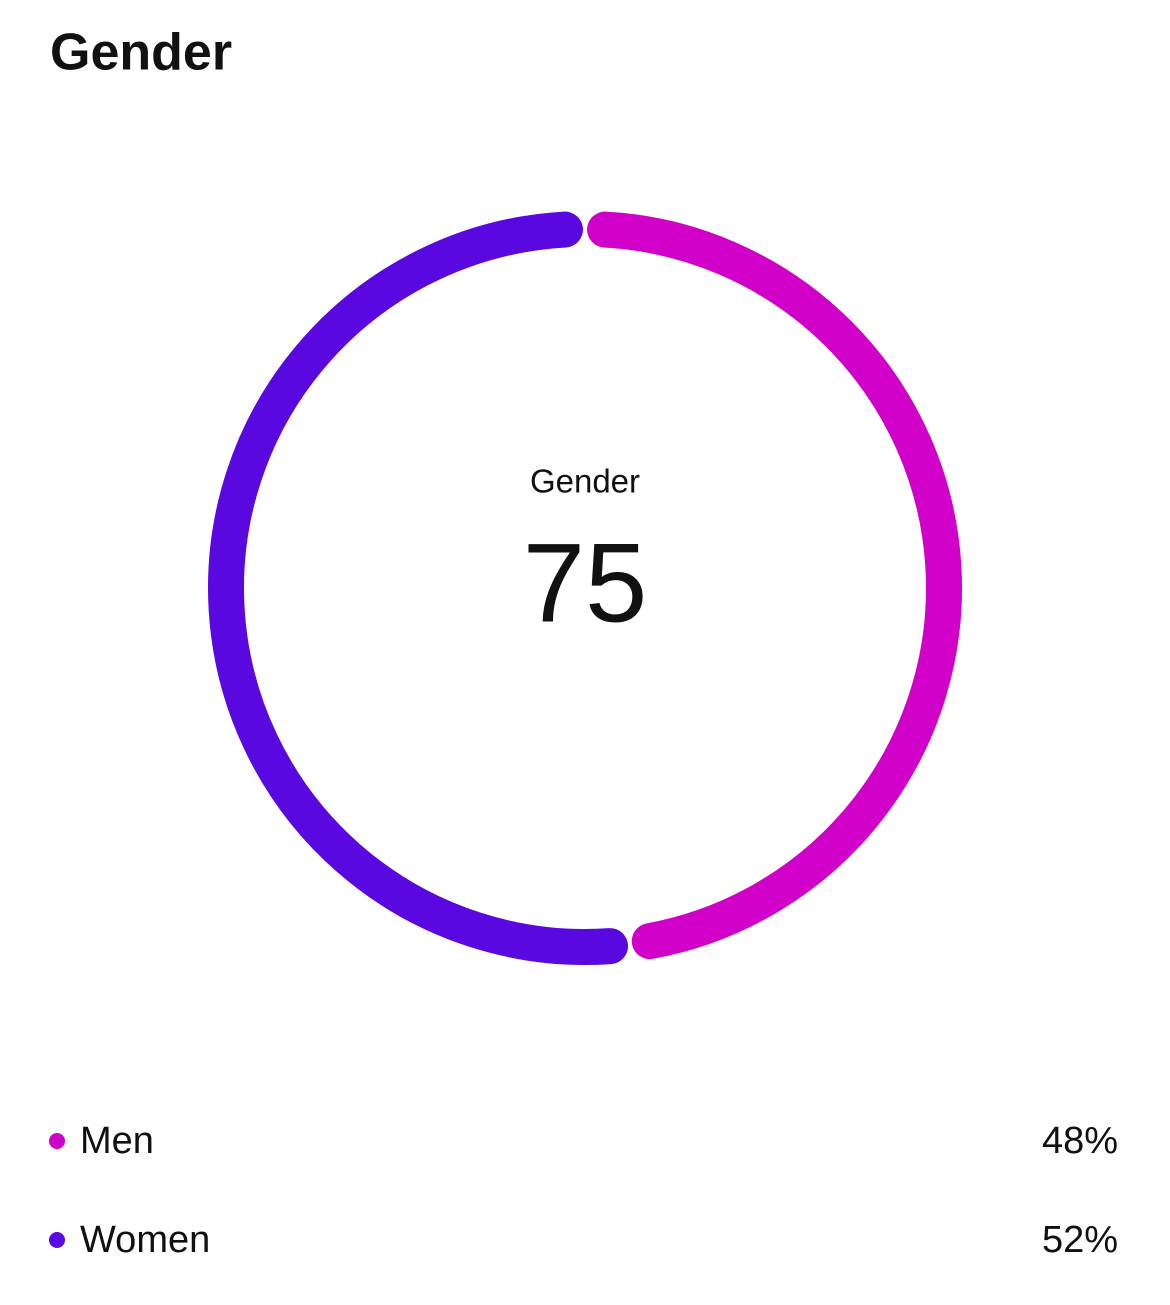 This screenshot has height=1305, width=1170. What do you see at coordinates (145, 1240) in the screenshot?
I see `legend-label: Women` at bounding box center [145, 1240].